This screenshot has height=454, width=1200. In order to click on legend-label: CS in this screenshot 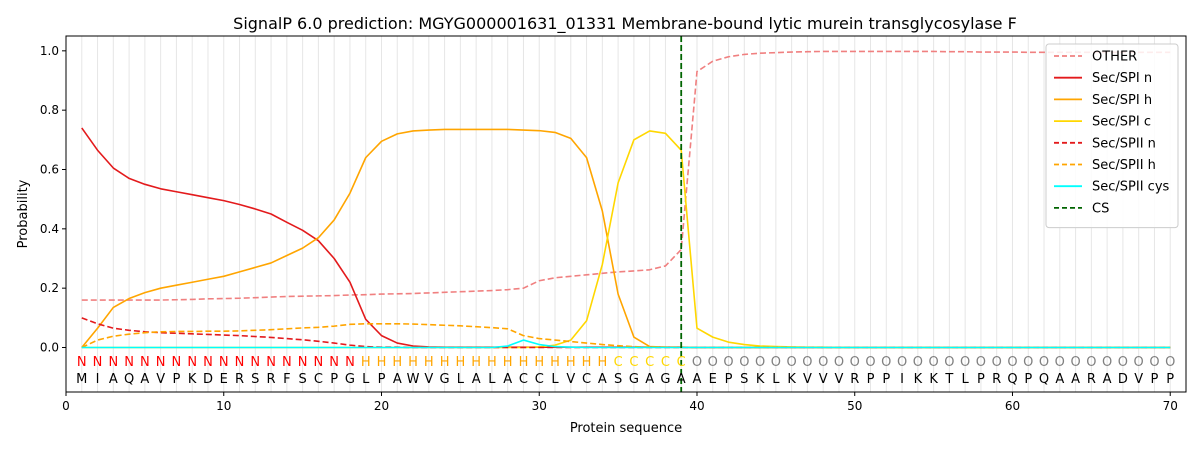, I will do `click(1100, 208)`.